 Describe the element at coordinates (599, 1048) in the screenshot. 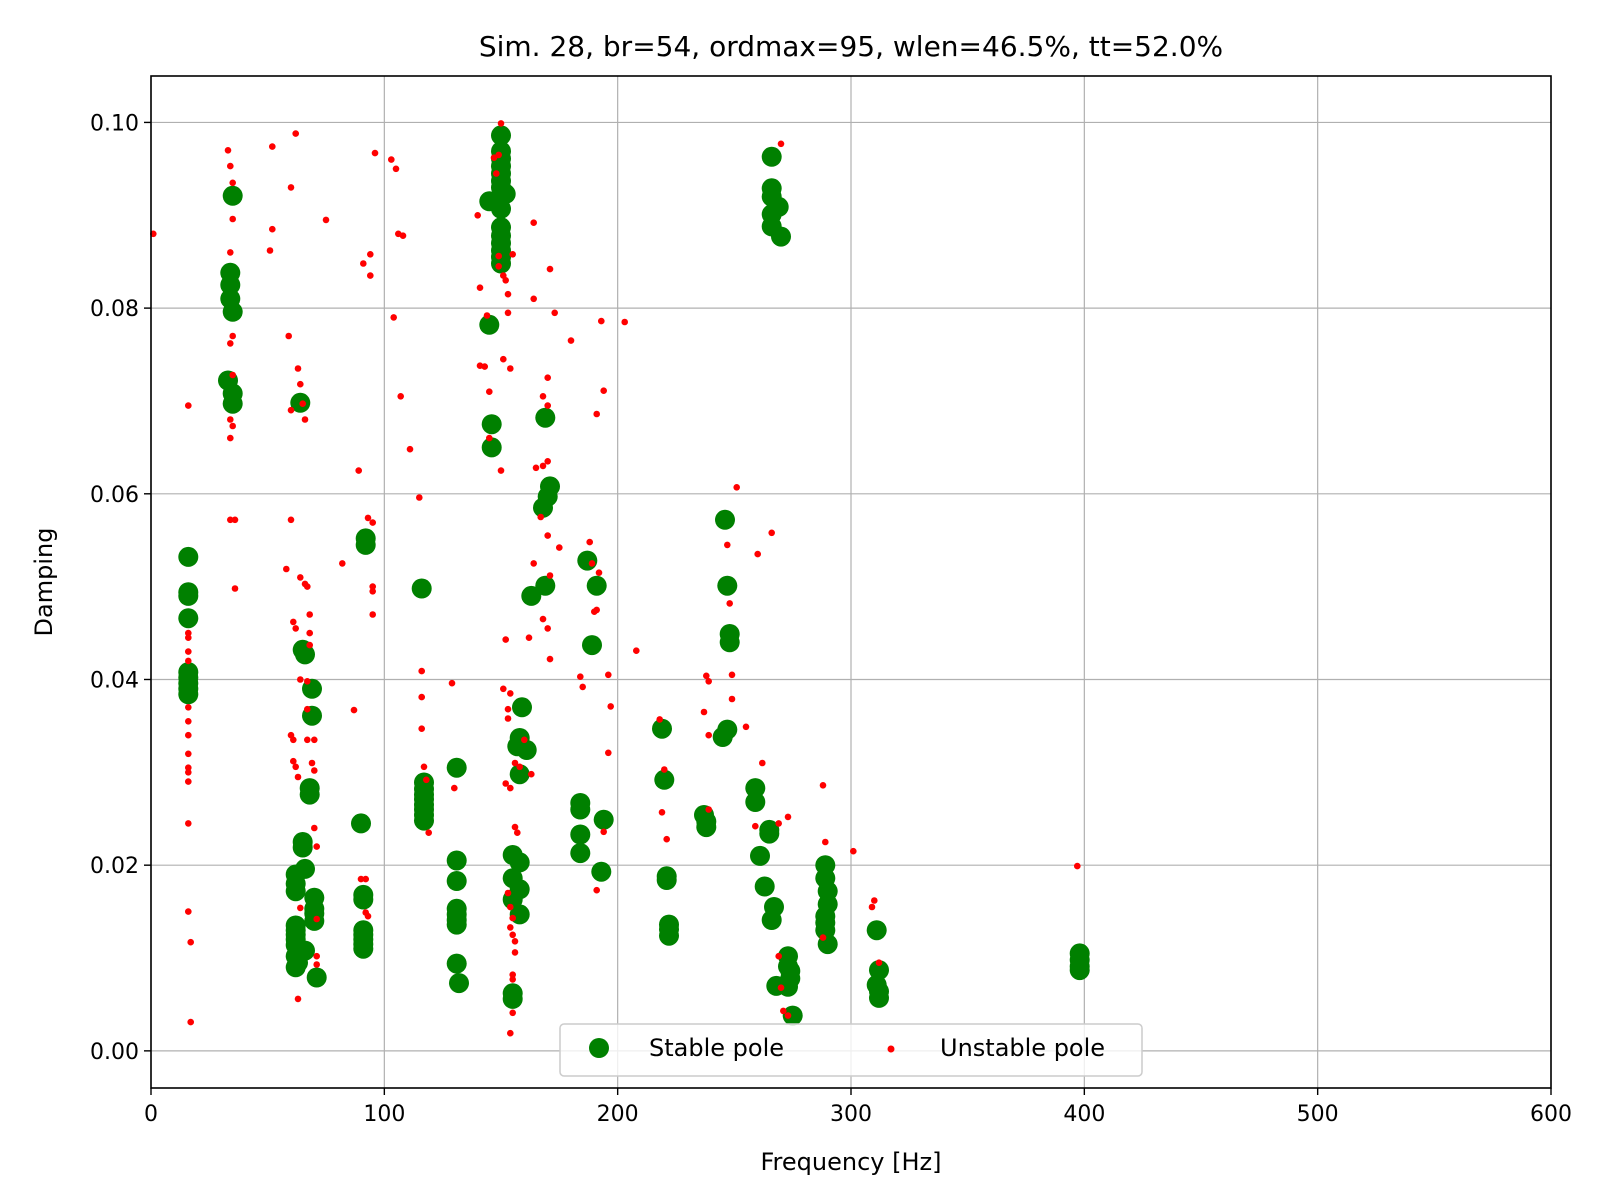

I see `legend-stable-marker` at that location.